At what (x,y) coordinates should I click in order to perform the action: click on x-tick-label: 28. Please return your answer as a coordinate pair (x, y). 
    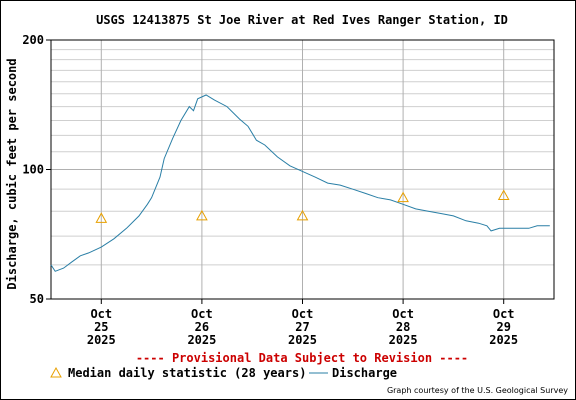
    Looking at the image, I should click on (403, 327).